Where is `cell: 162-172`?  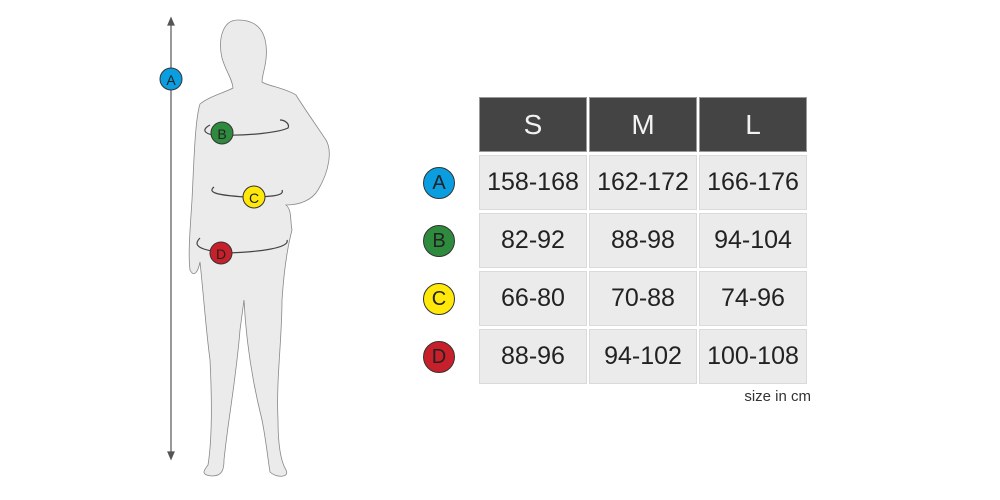
cell: 162-172 is located at coordinates (643, 182).